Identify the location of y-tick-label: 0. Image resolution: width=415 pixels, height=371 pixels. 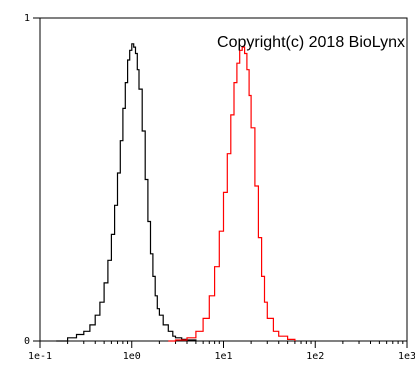
(27, 341).